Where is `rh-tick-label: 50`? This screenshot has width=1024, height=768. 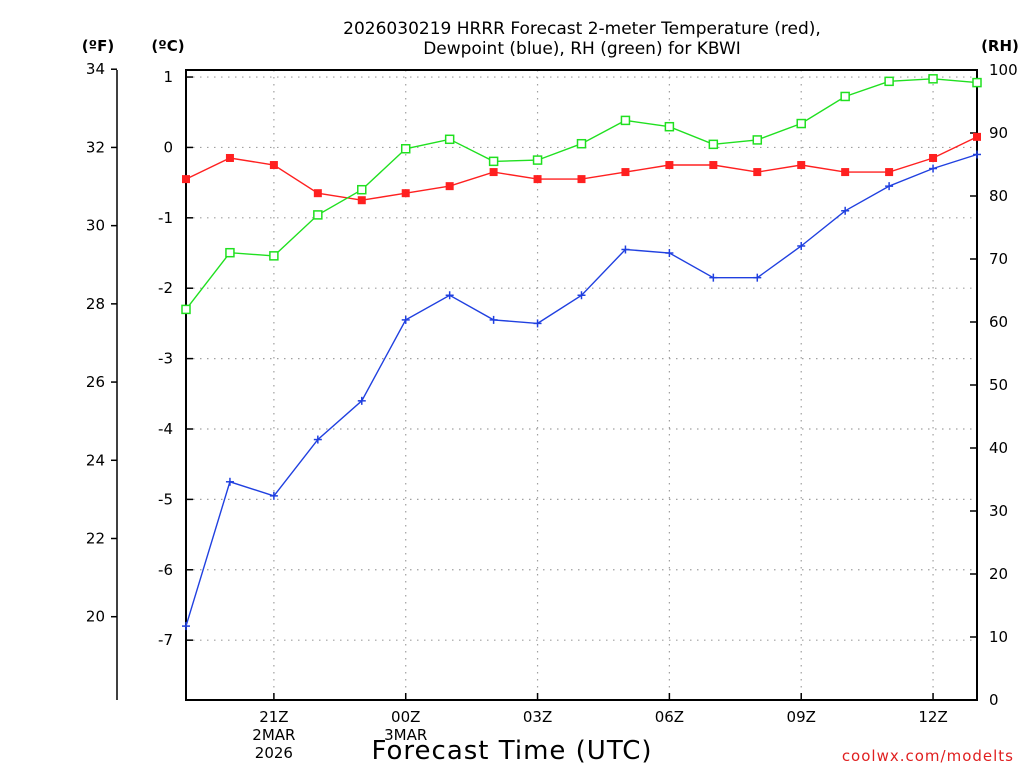 rh-tick-label: 50 is located at coordinates (998, 385).